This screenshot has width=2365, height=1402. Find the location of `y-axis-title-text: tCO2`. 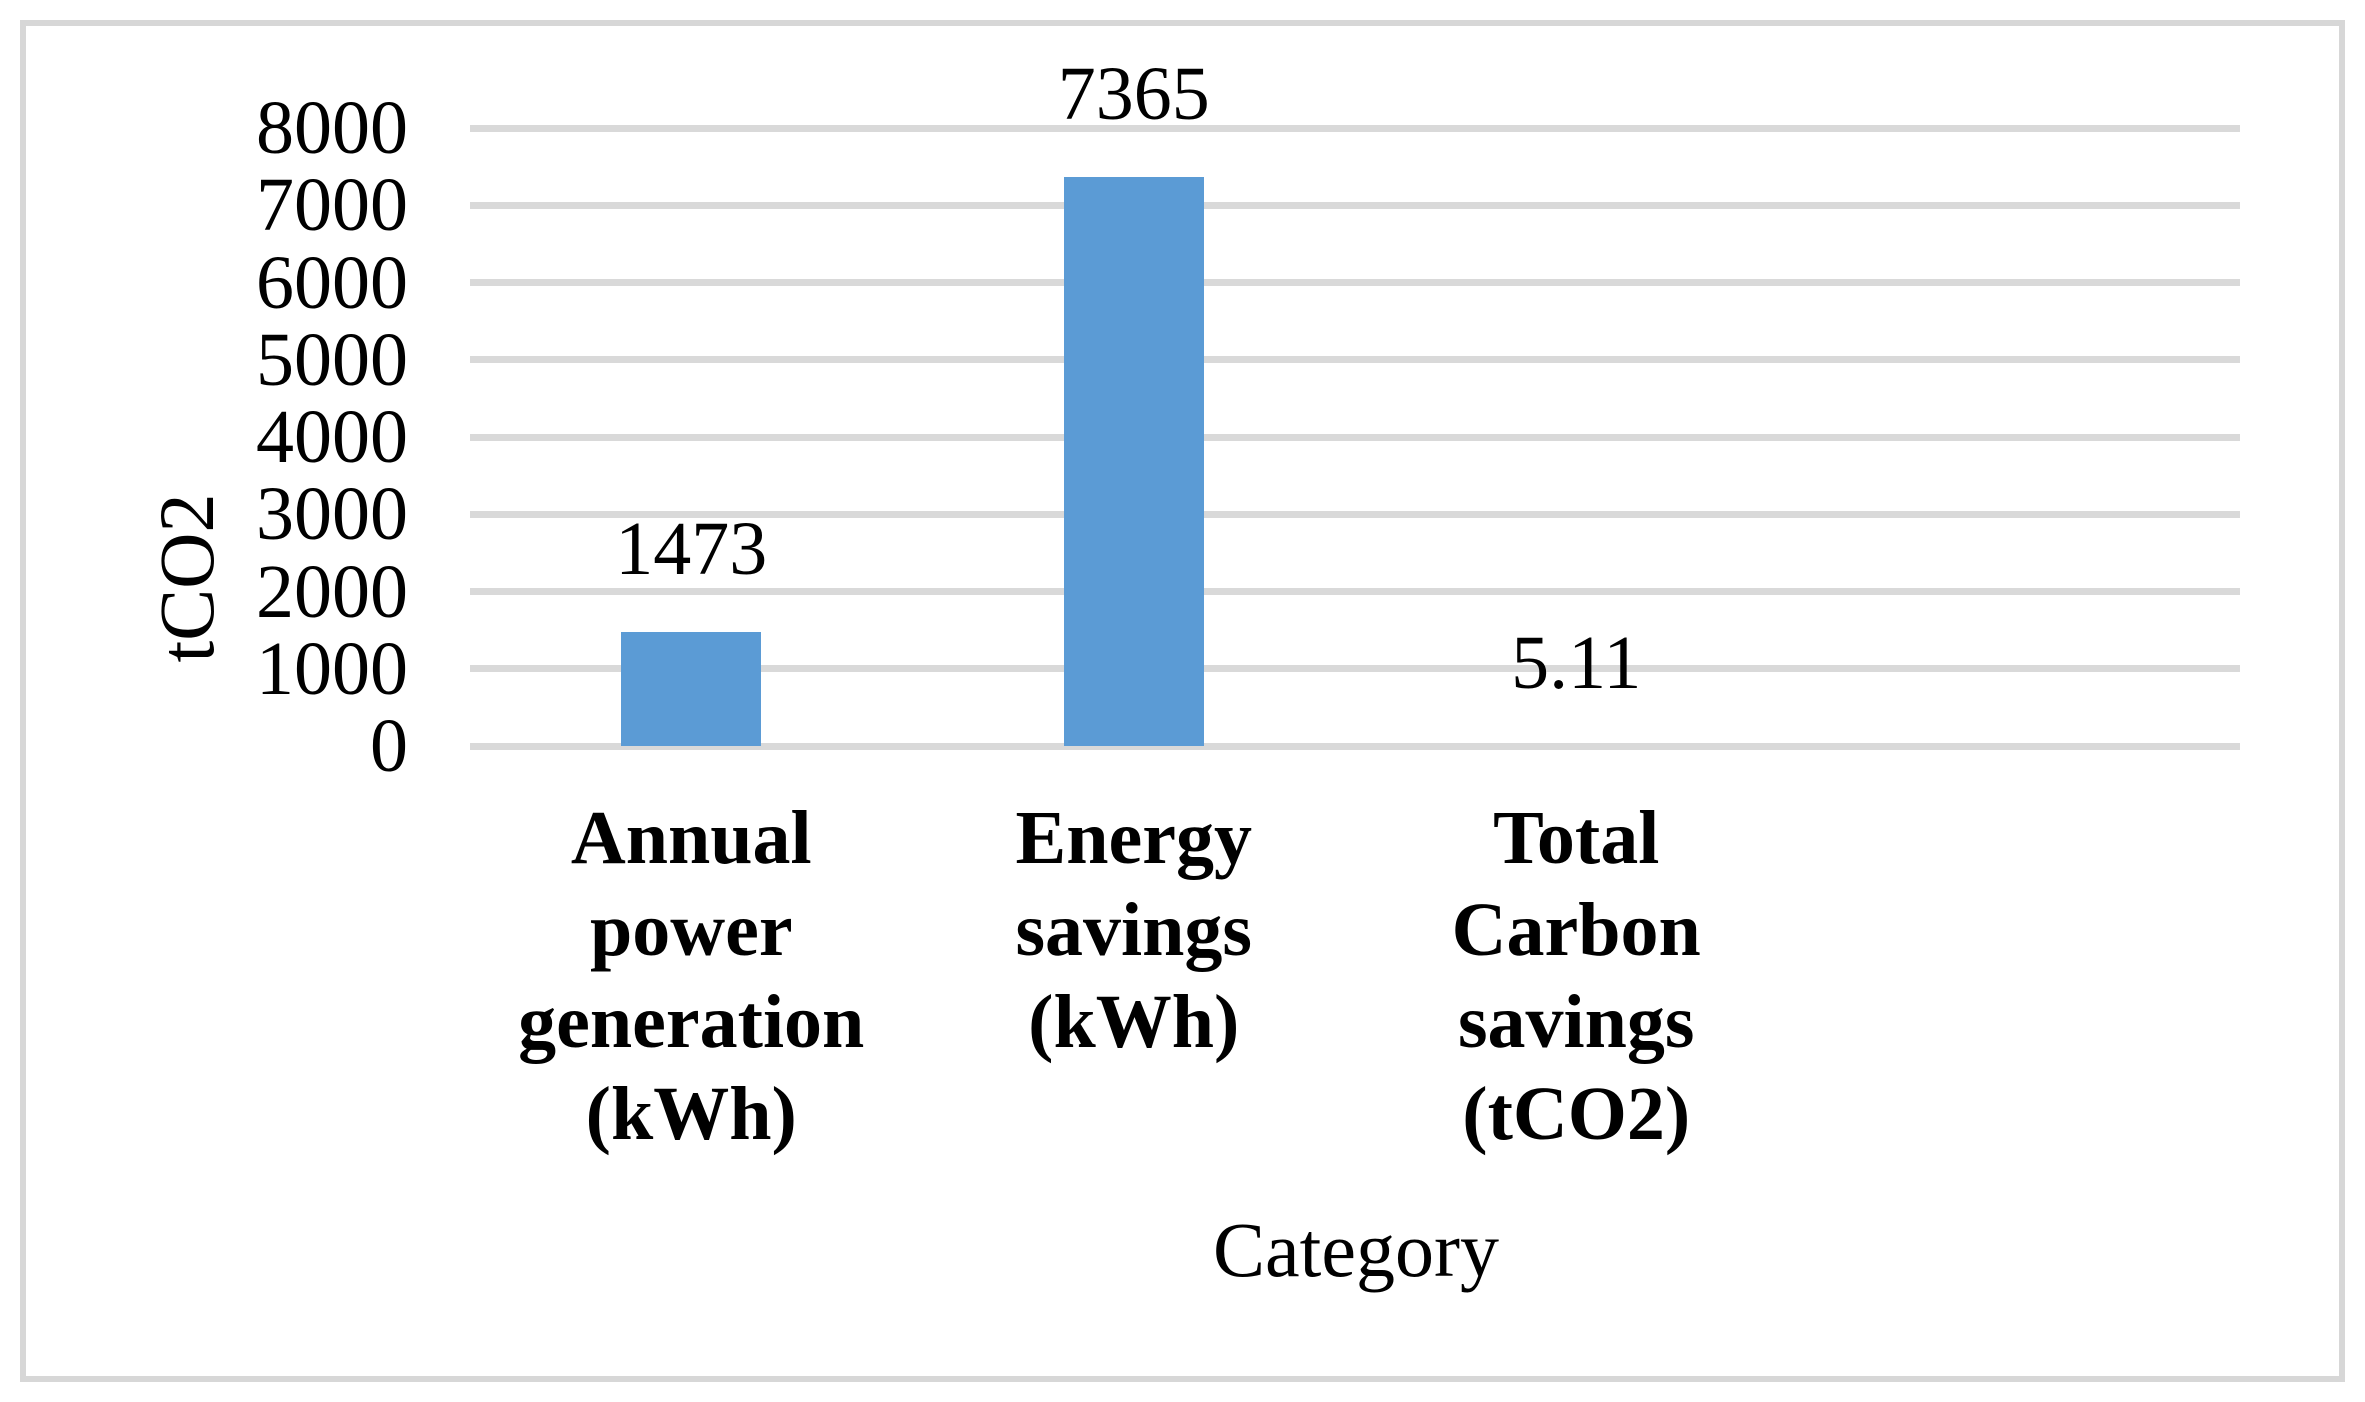

y-axis-title-text: tCO2 is located at coordinates (186, 578).